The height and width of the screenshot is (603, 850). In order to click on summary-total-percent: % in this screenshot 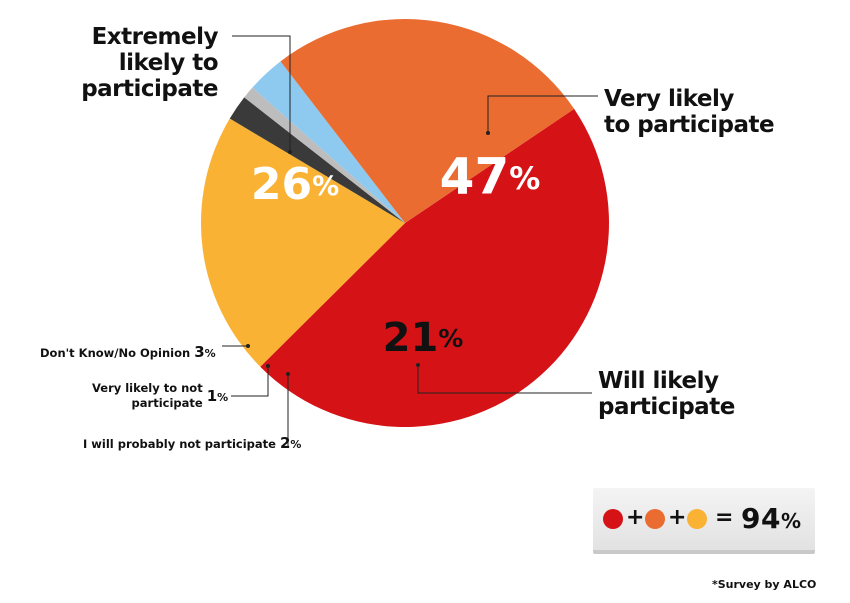, I will do `click(791, 521)`.